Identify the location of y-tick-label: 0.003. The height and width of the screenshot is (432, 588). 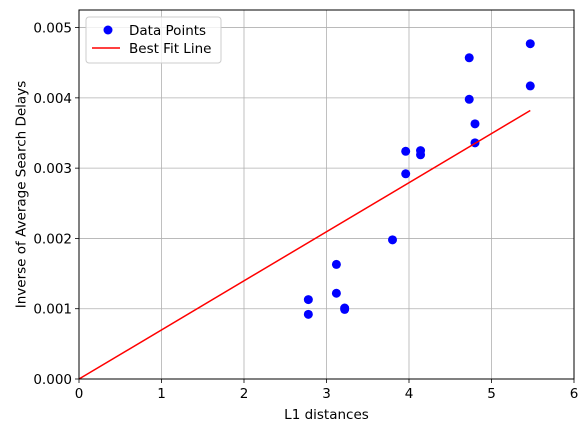
(52, 169).